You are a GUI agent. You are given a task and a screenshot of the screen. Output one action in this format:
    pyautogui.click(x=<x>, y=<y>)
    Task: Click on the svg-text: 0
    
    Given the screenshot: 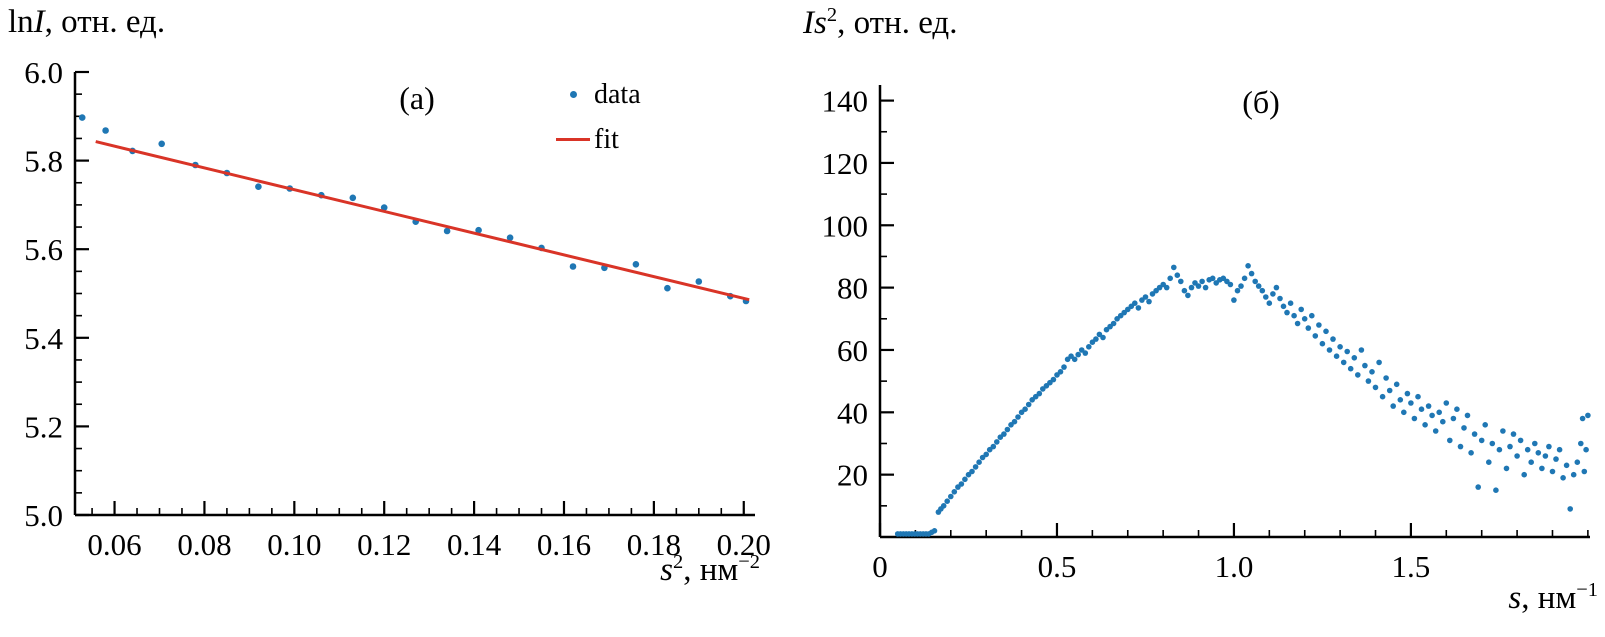 What is the action you would take?
    pyautogui.click(x=880, y=566)
    